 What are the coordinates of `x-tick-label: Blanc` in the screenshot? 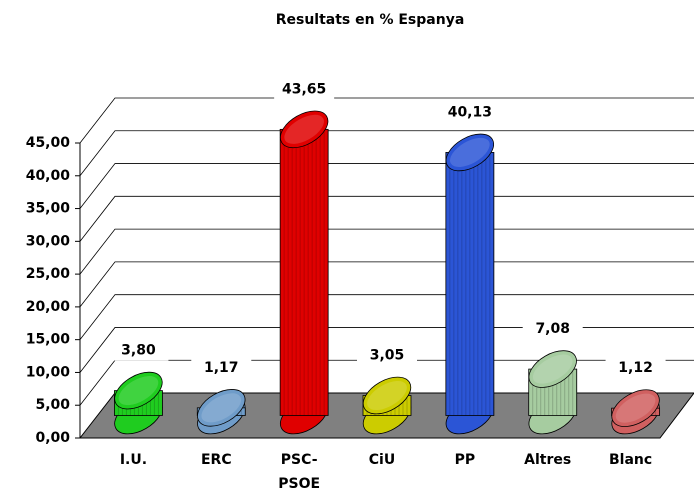 It's located at (630, 460).